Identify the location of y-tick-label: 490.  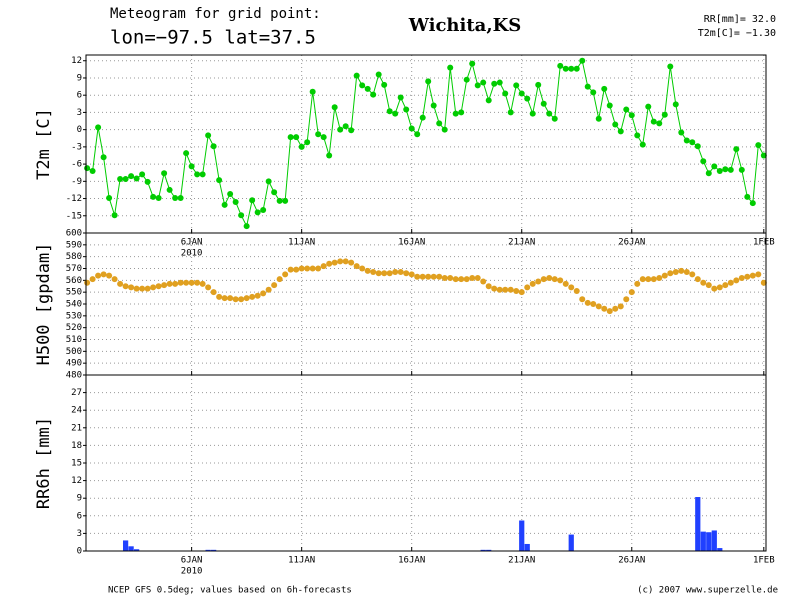
(74, 364).